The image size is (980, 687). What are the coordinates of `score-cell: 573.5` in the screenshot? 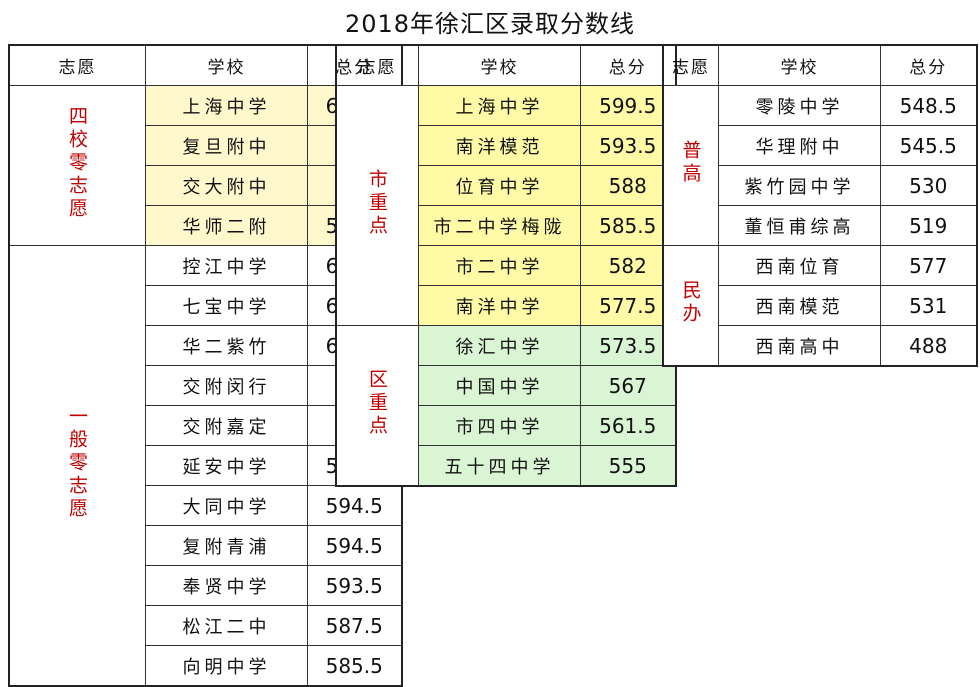 It's located at (628, 345).